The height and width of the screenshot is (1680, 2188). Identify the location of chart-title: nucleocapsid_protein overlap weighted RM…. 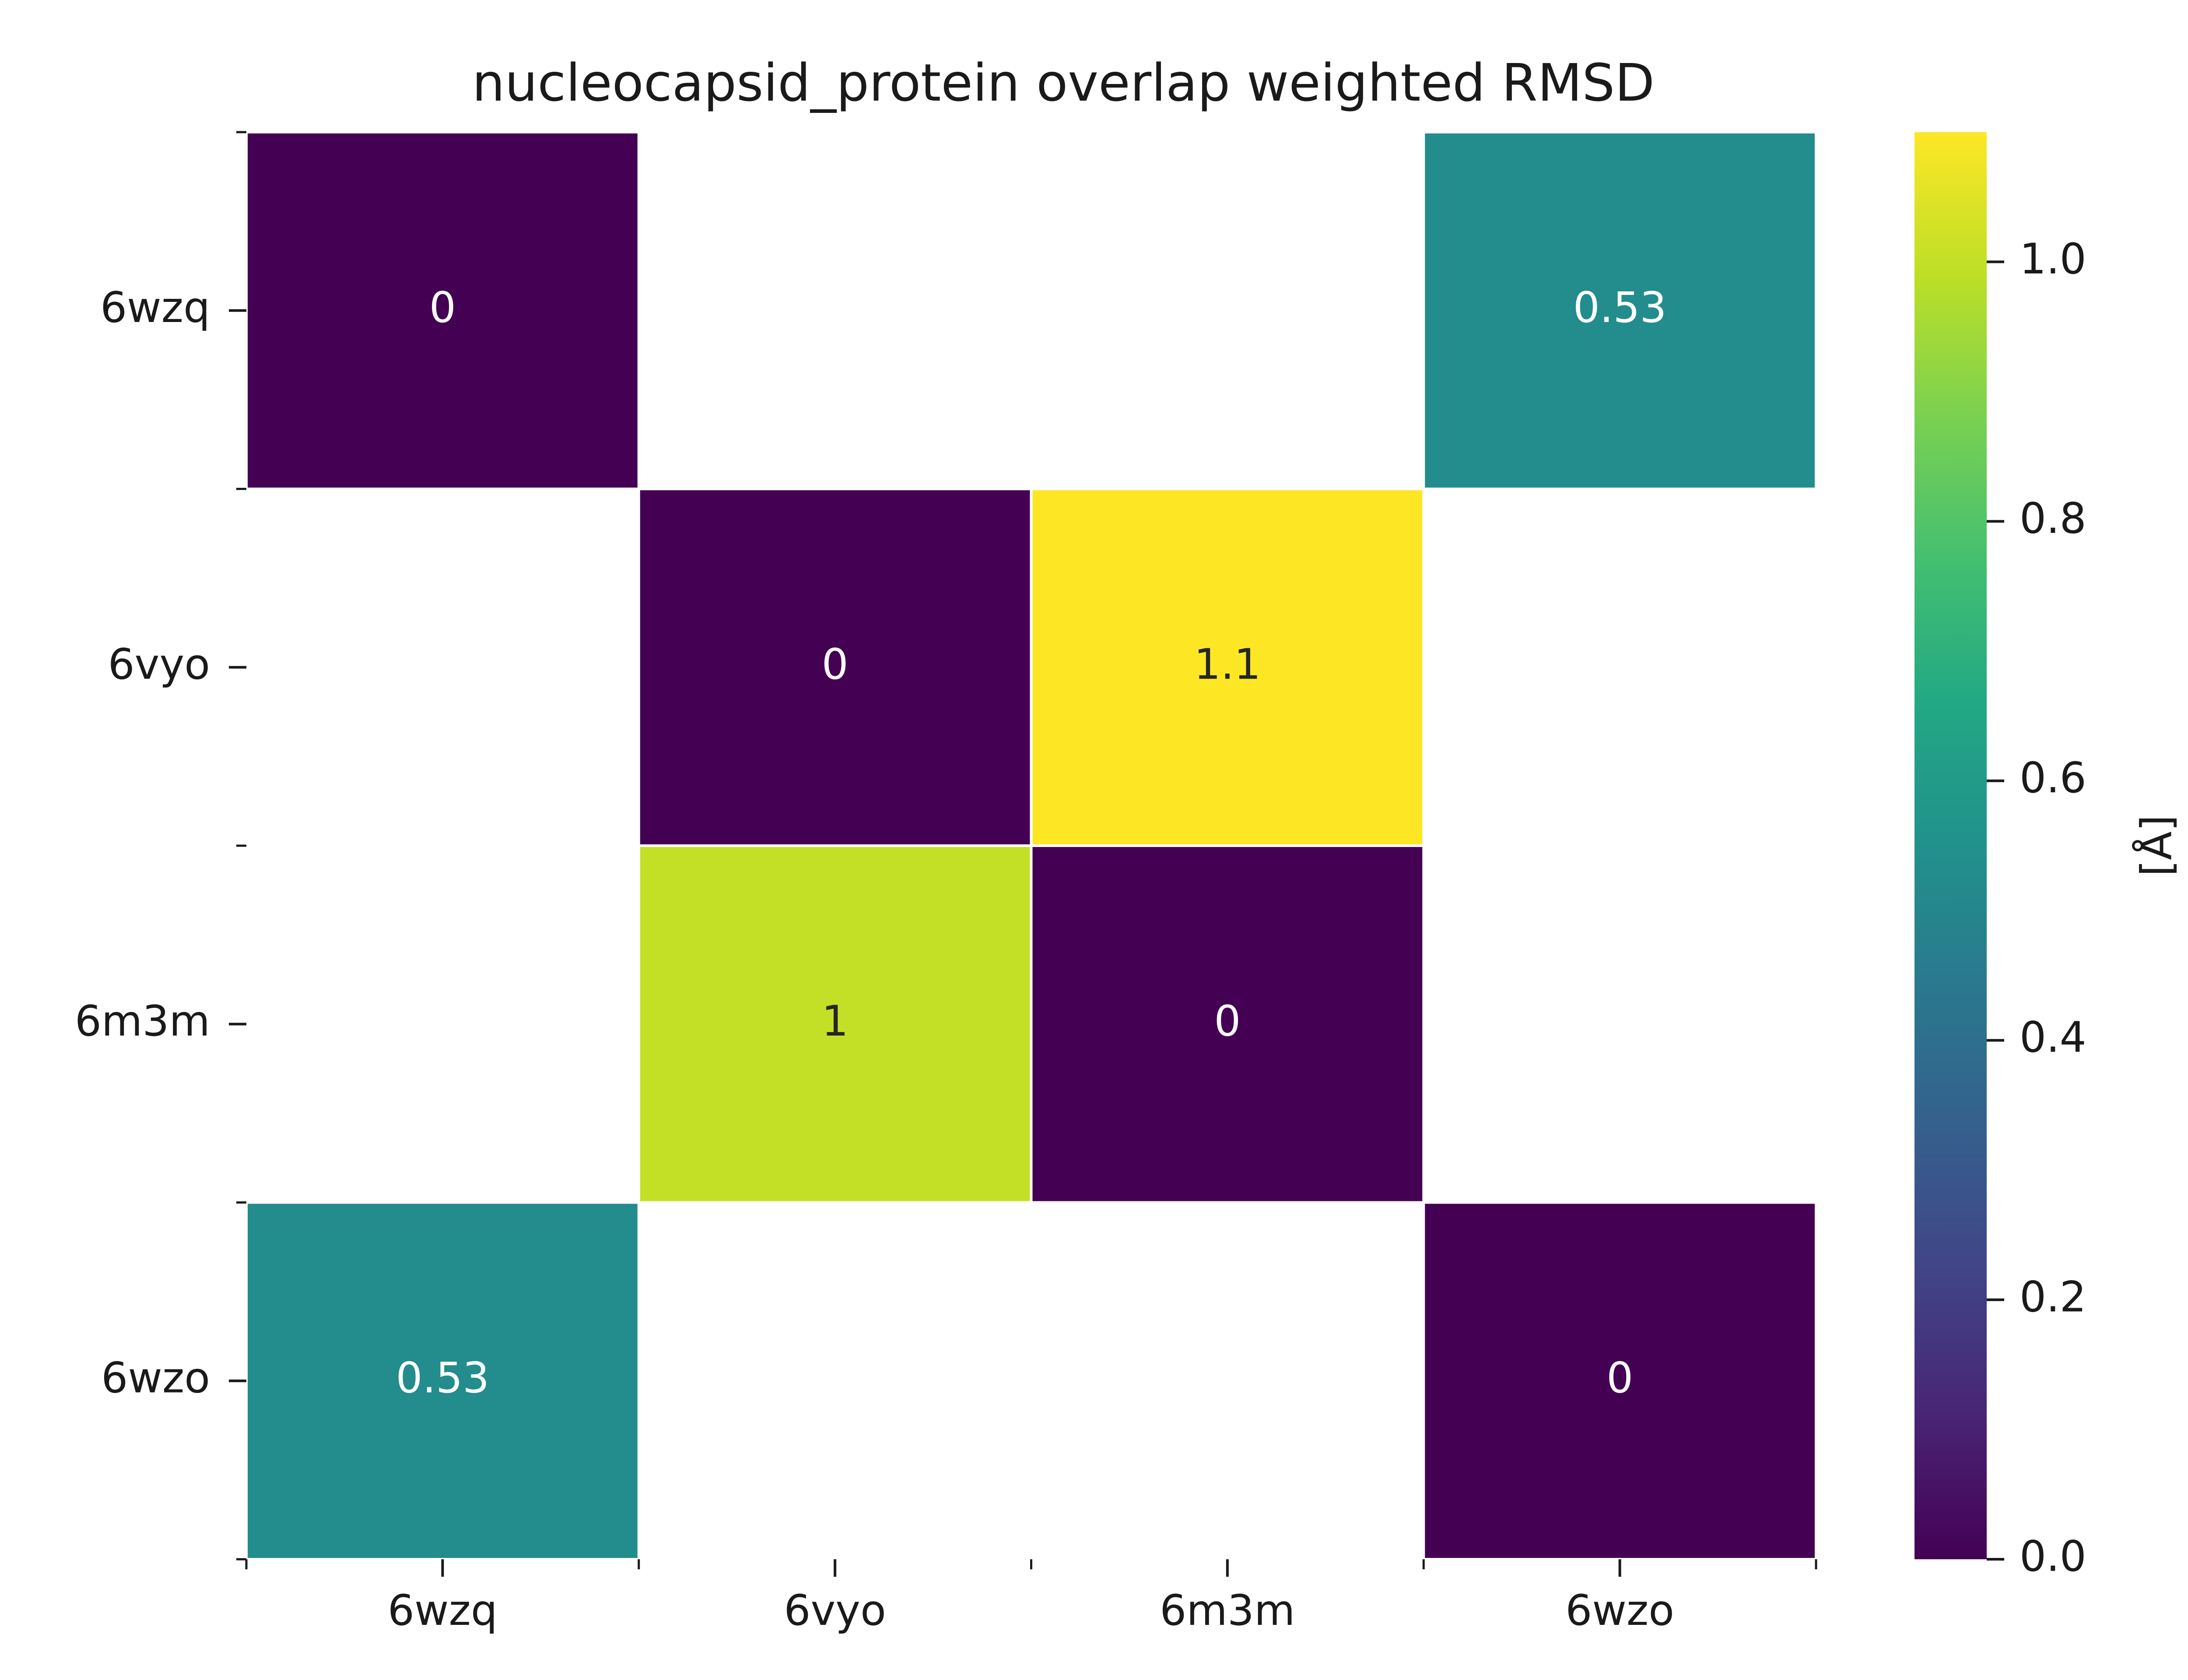
(1063, 82).